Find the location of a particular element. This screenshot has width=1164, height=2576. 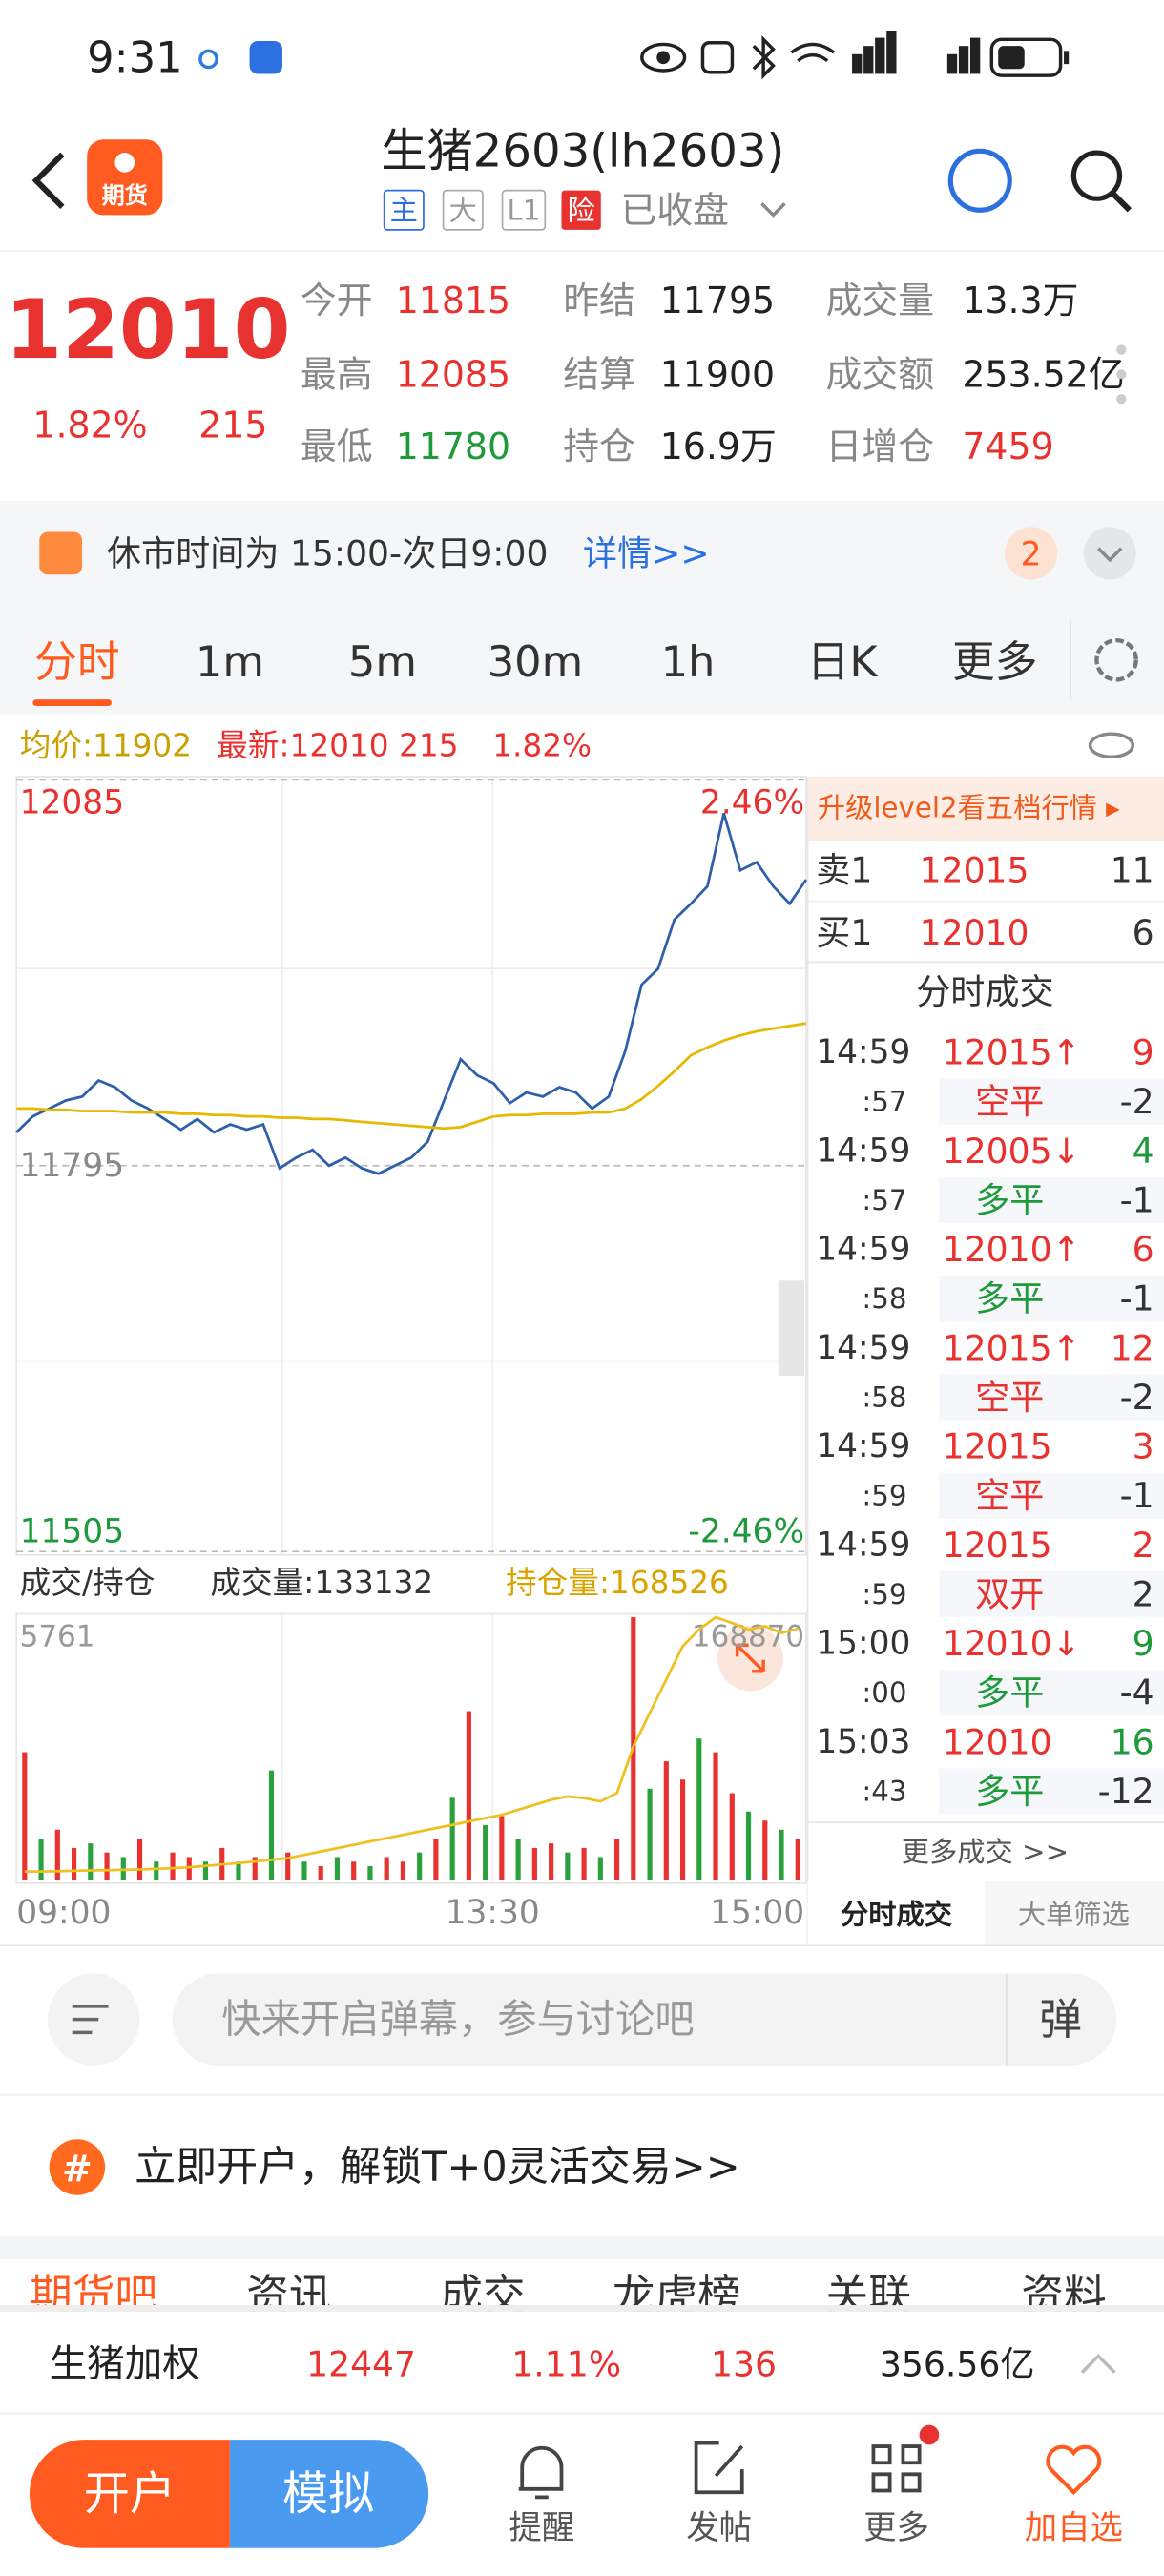

change-pct: 1.82% is located at coordinates (90, 426).